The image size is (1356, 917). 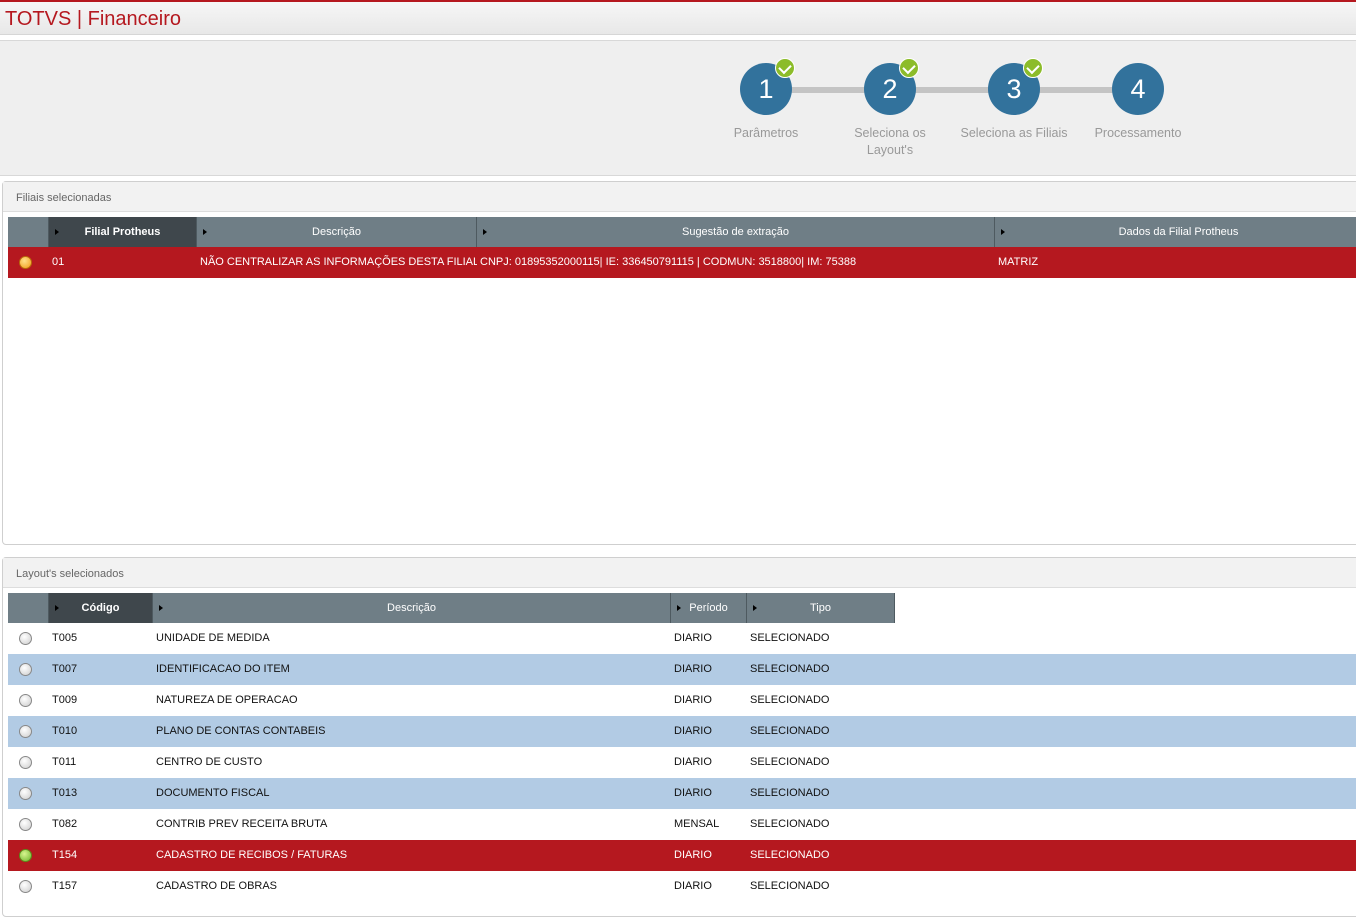 I want to click on table-cell: MATRIZ, so click(x=1018, y=262).